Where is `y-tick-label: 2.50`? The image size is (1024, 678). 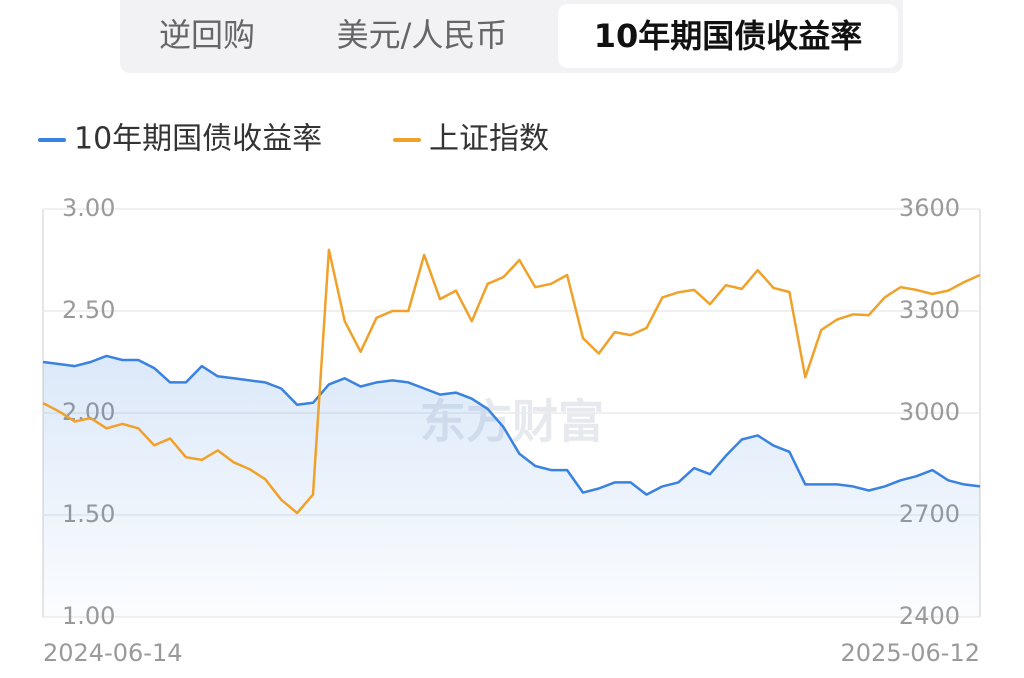 y-tick-label: 2.50 is located at coordinates (88, 310).